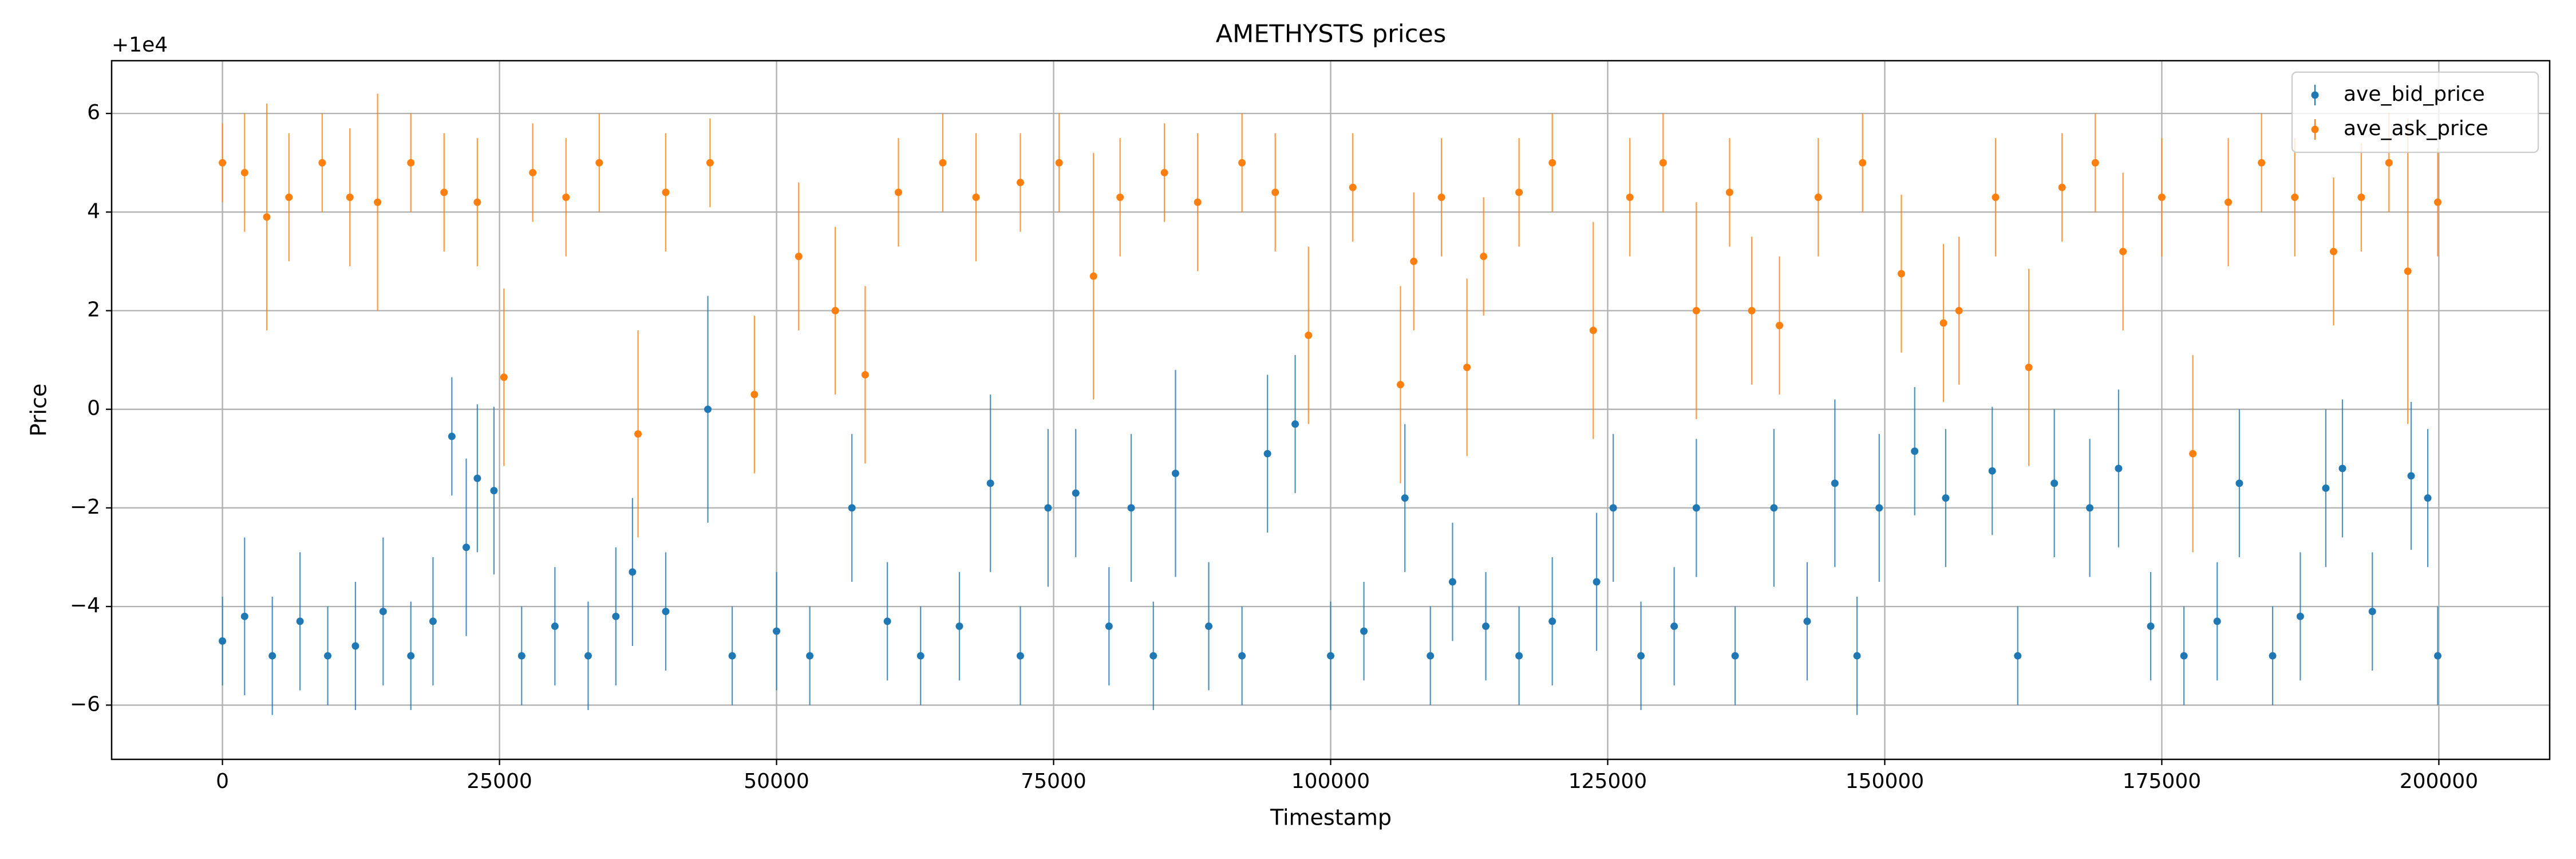 Image resolution: width=2576 pixels, height=859 pixels. I want to click on x-tick-label: 0, so click(222, 781).